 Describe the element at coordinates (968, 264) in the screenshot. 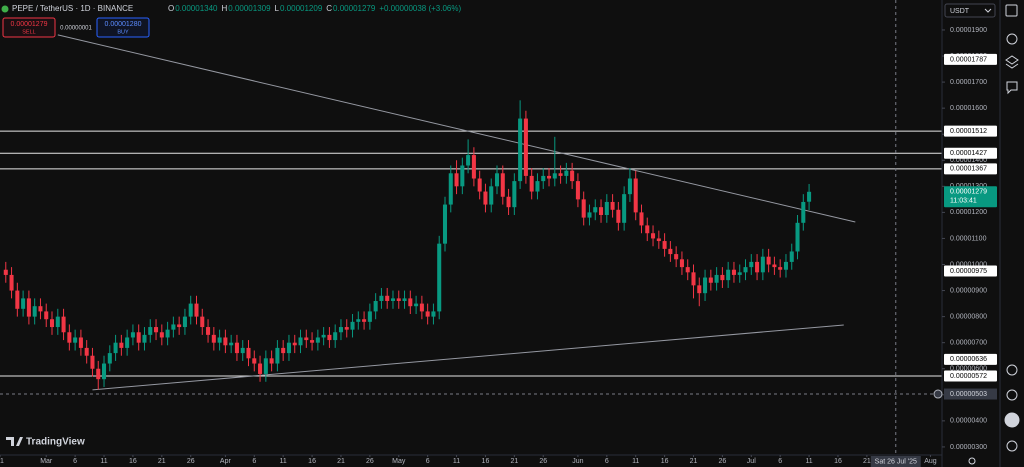

I see `y-tick-label: 0.00001000` at that location.